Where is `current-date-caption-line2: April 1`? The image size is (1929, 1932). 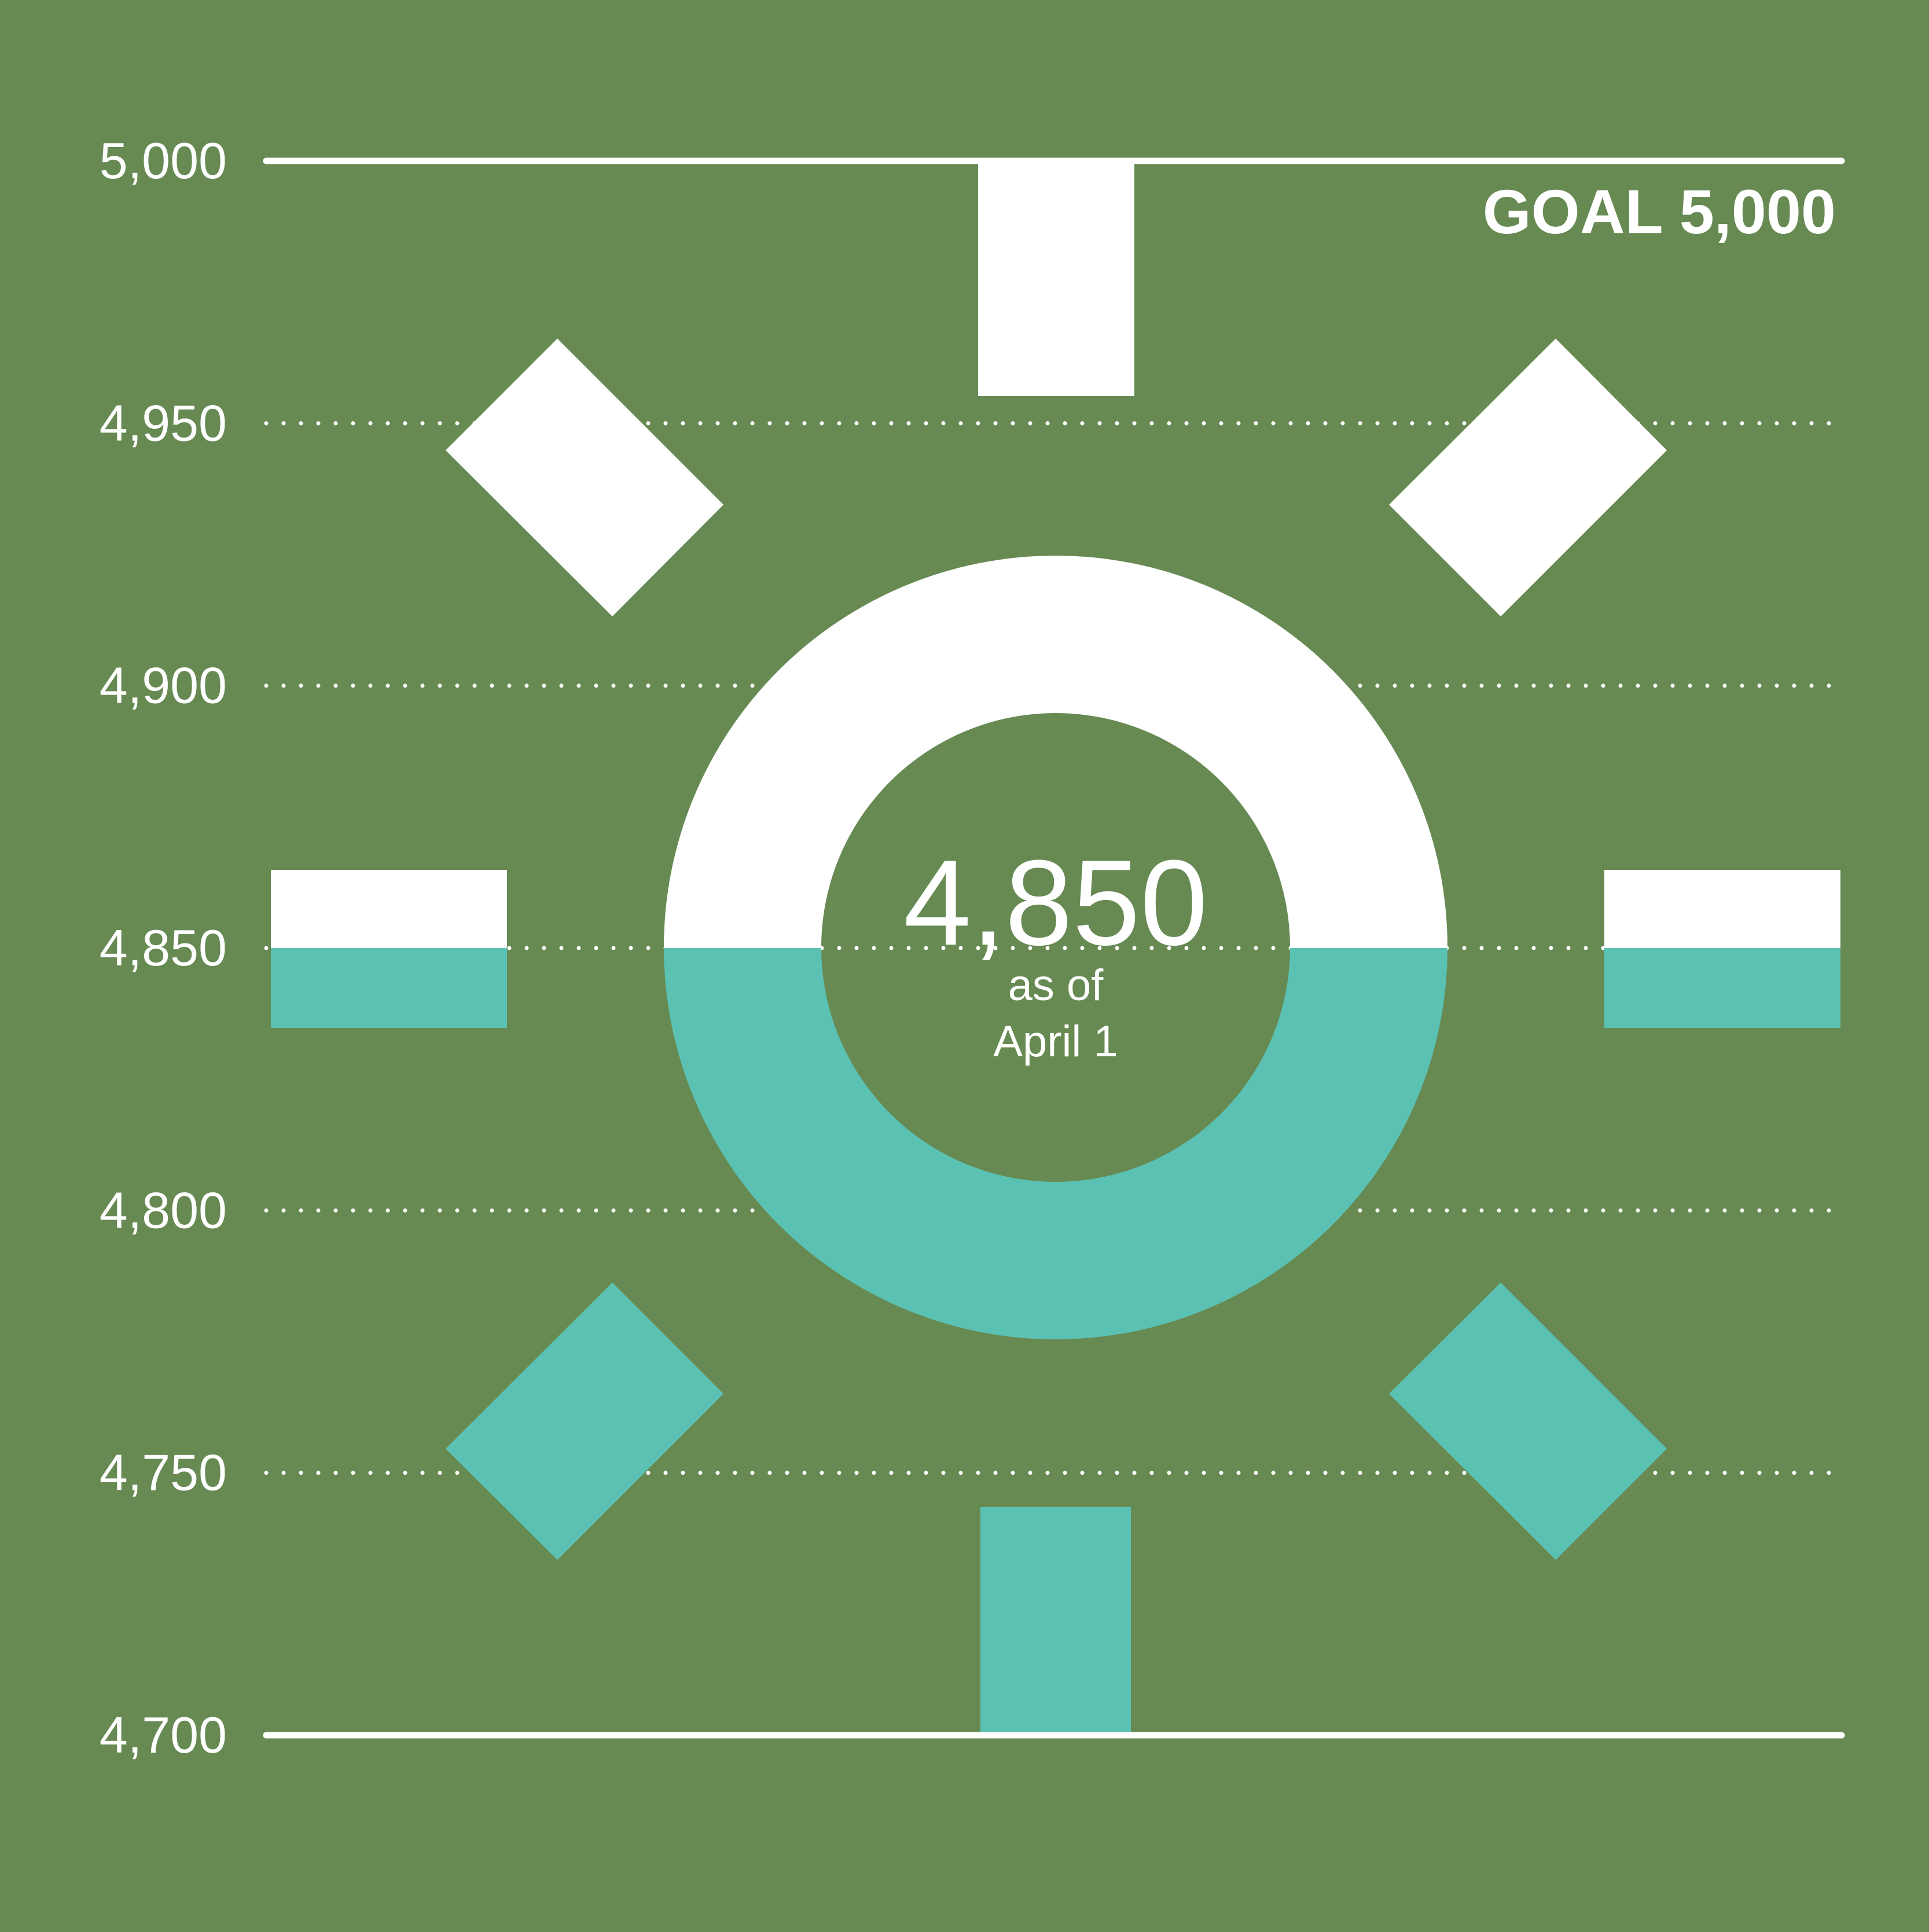 current-date-caption-line2: April 1 is located at coordinates (1055, 1041).